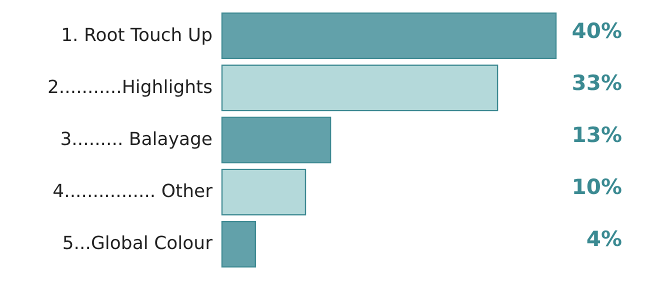 The image size is (650, 281). I want to click on y-tick-label: 3......... Balayage, so click(136, 139).